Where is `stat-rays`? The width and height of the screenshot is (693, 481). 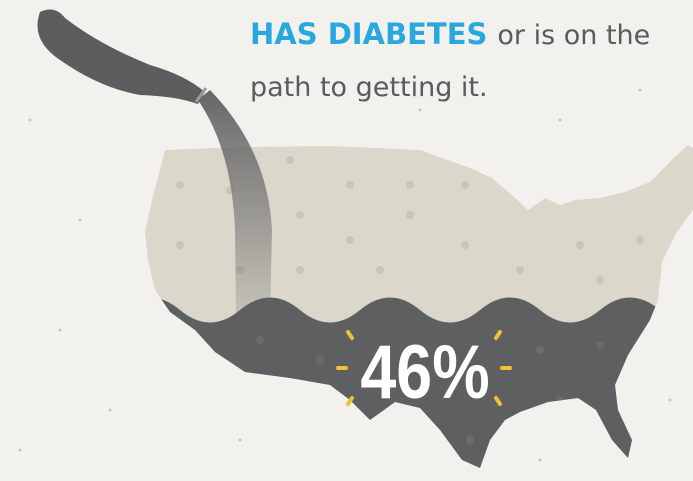
stat-rays is located at coordinates (424, 368).